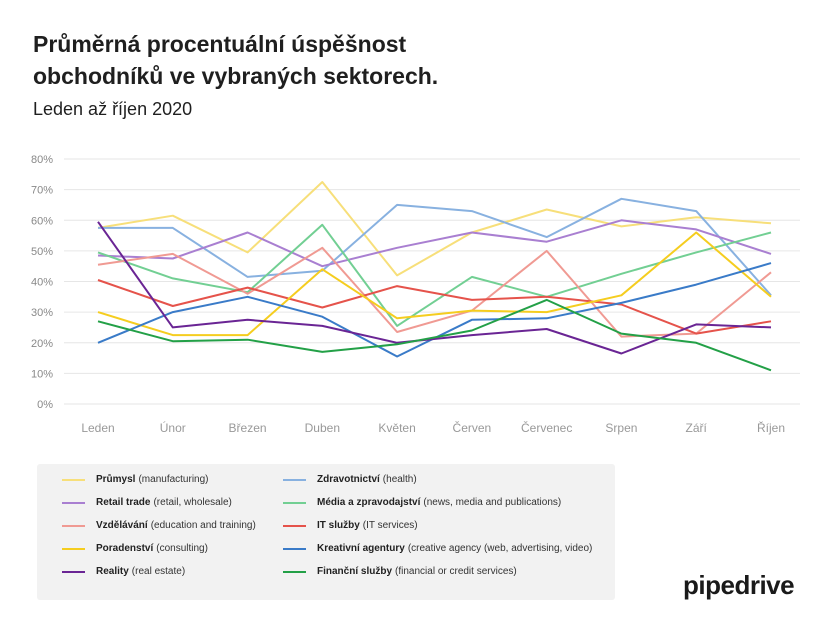 The height and width of the screenshot is (629, 840). I want to click on legend-item: Reality (real estate), so click(123, 571).